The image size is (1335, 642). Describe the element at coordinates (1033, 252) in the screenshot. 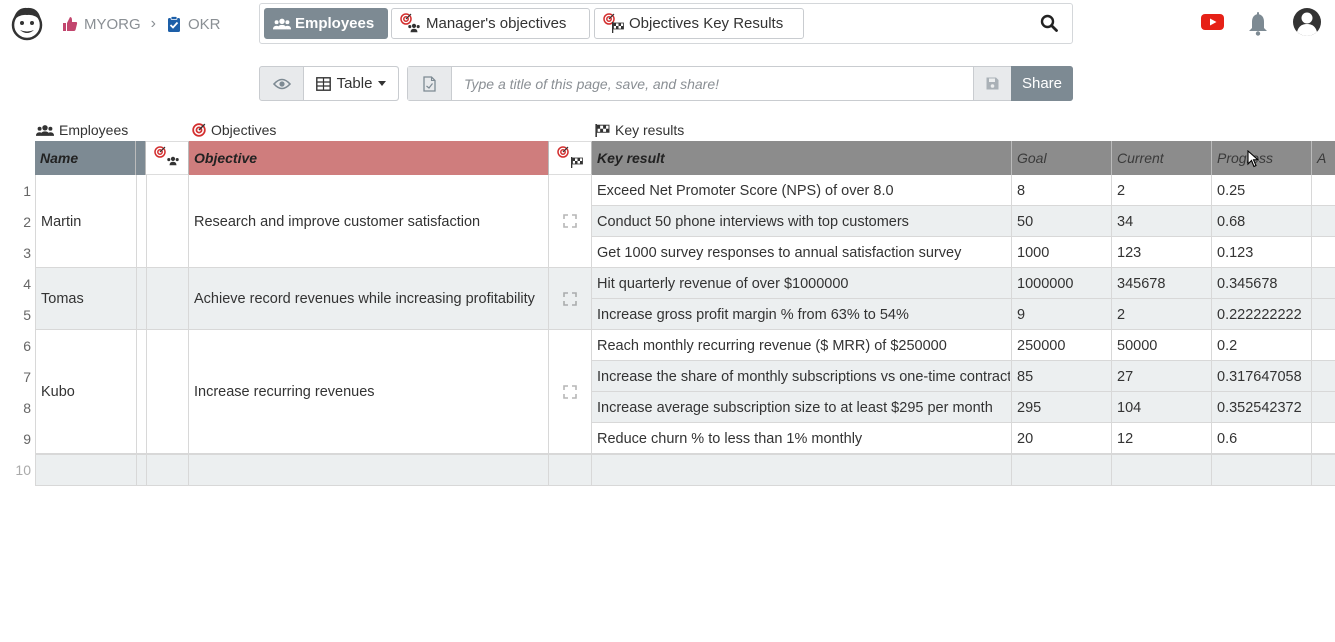

I see `goal-cell: 1000` at that location.